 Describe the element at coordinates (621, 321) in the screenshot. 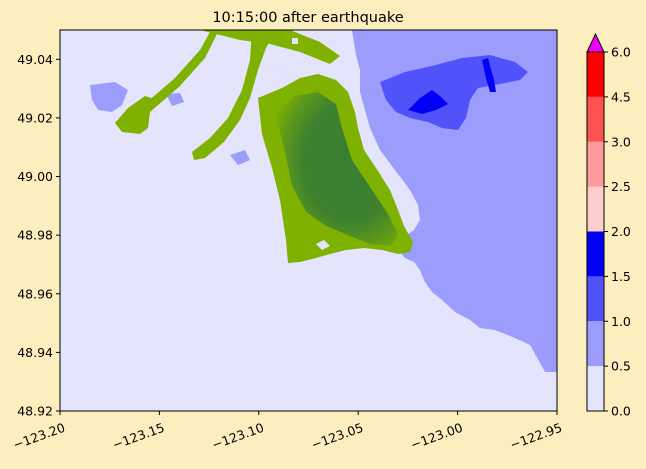

I see `colorbar-tick-label: 1.0` at that location.